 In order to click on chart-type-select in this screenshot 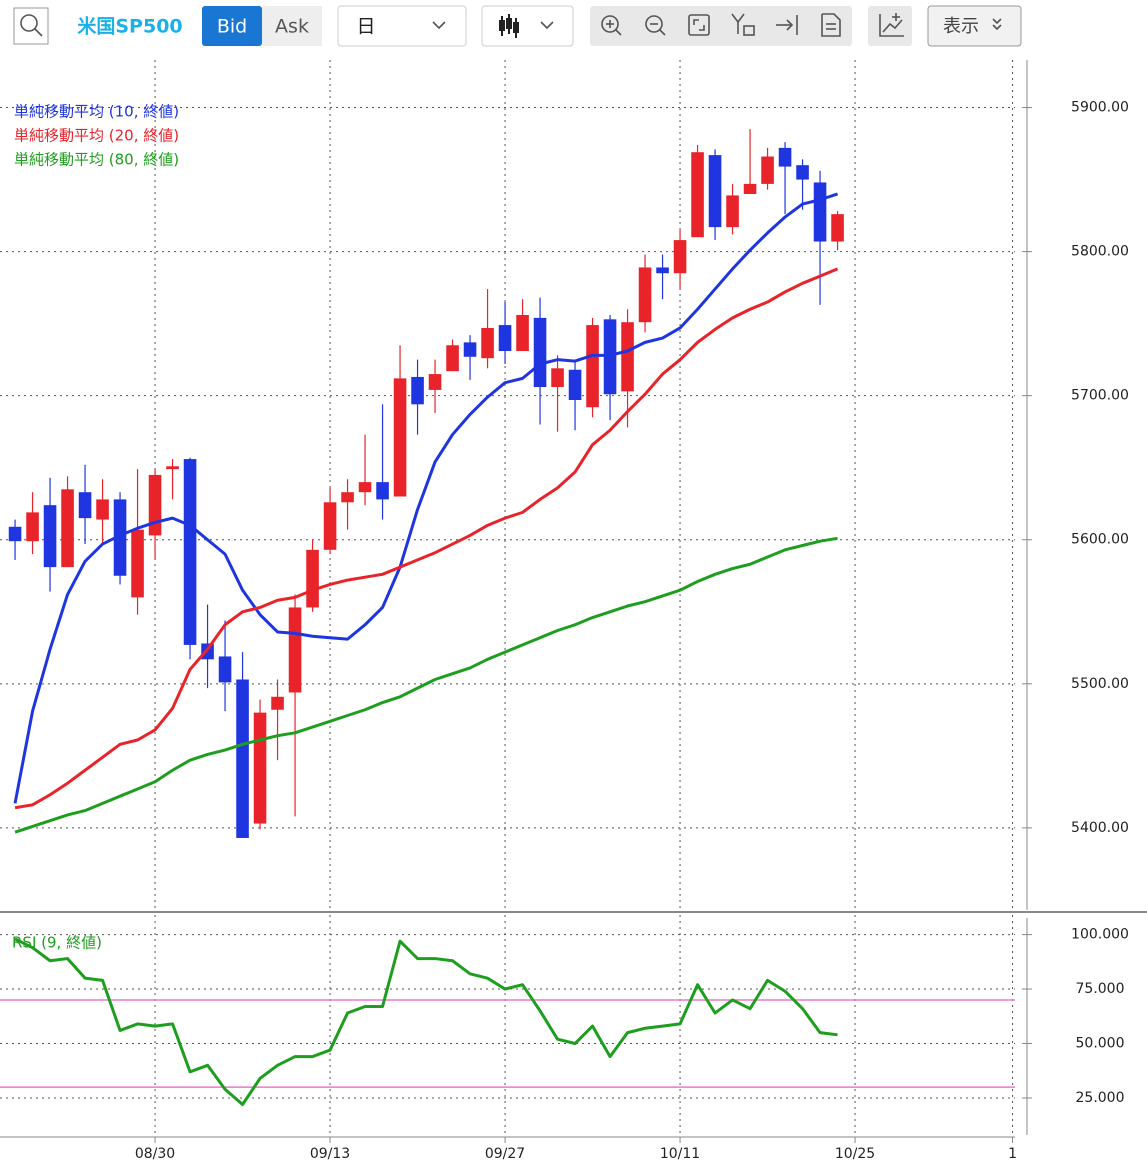, I will do `click(527, 26)`.